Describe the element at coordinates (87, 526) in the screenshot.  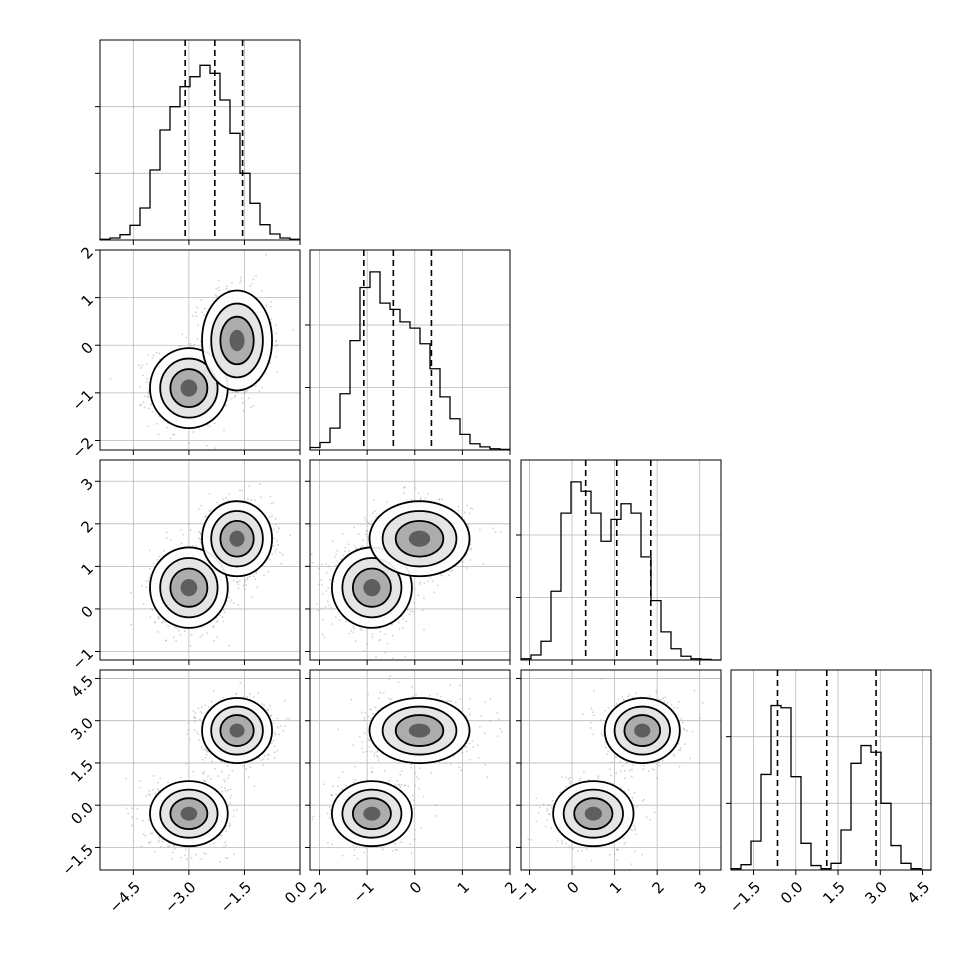
I see `y-tick-label: 2` at that location.